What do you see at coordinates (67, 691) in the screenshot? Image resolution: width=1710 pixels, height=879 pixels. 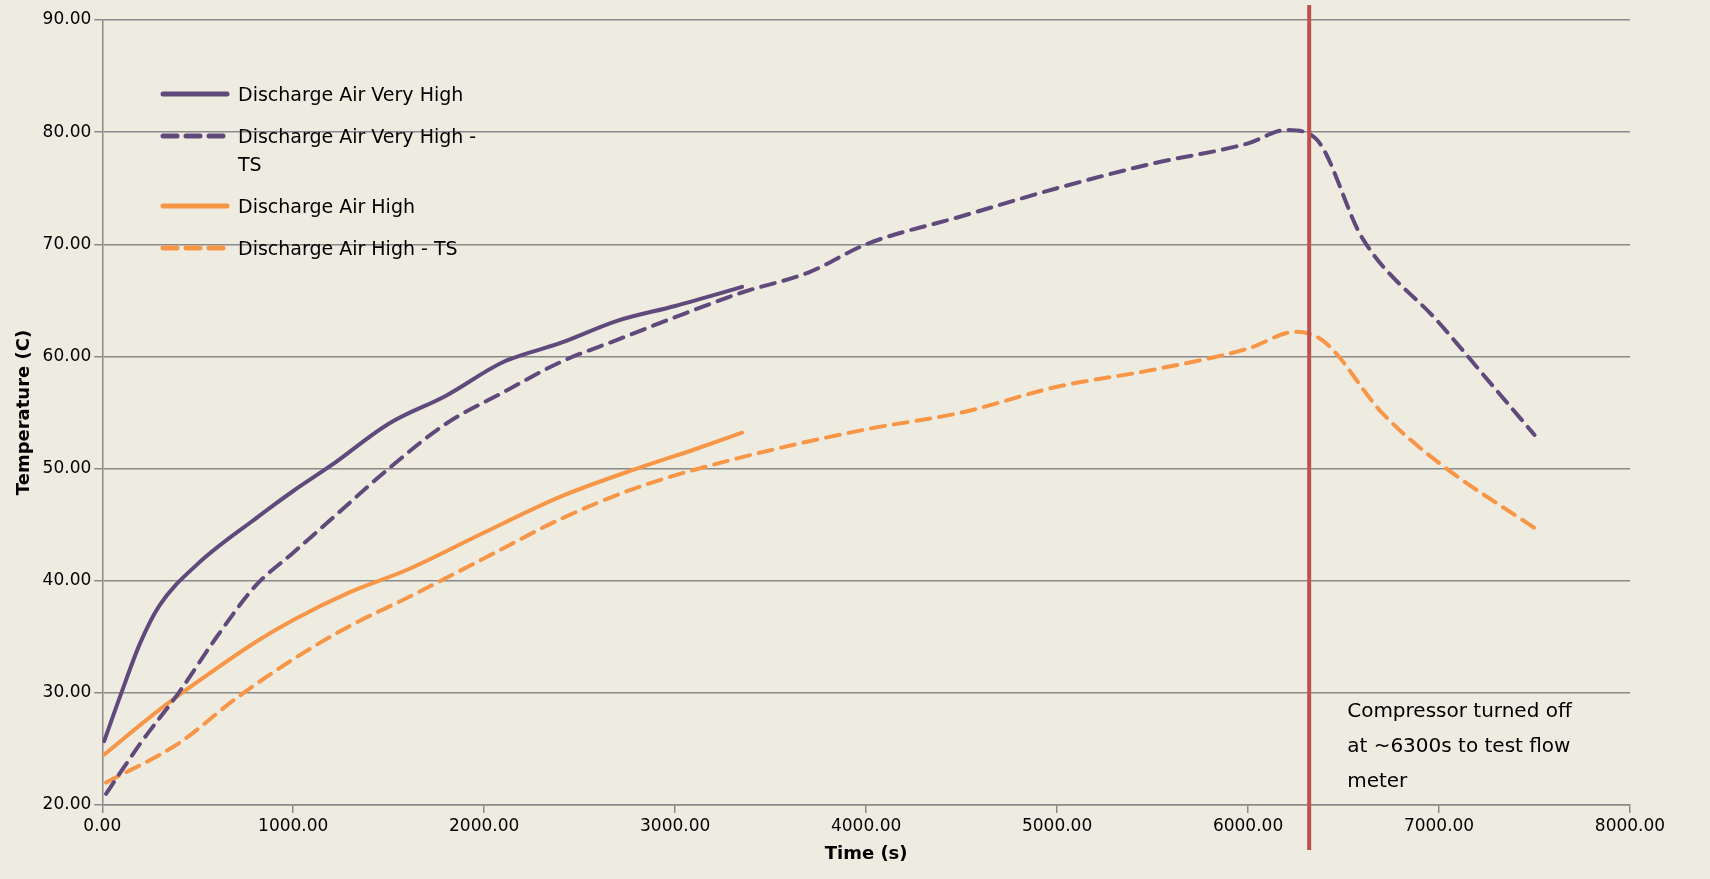 I see `y-tick-label: 30.00` at bounding box center [67, 691].